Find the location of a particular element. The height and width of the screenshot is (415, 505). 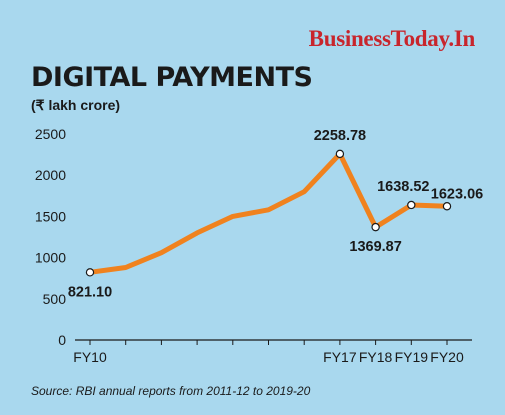

chart-title: DIGITAL PAYMENTS is located at coordinates (172, 77).